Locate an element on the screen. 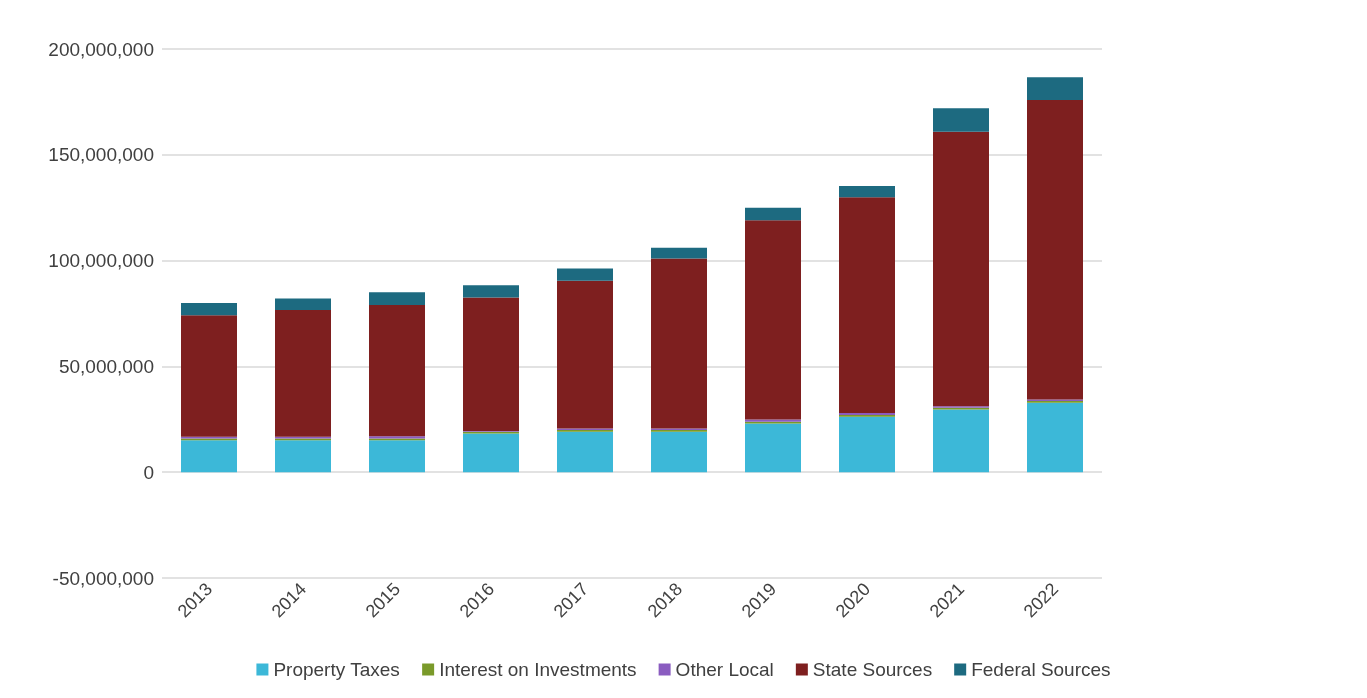 This screenshot has height=698, width=1367. y-tick-label: -50,000,000 is located at coordinates (103, 578).